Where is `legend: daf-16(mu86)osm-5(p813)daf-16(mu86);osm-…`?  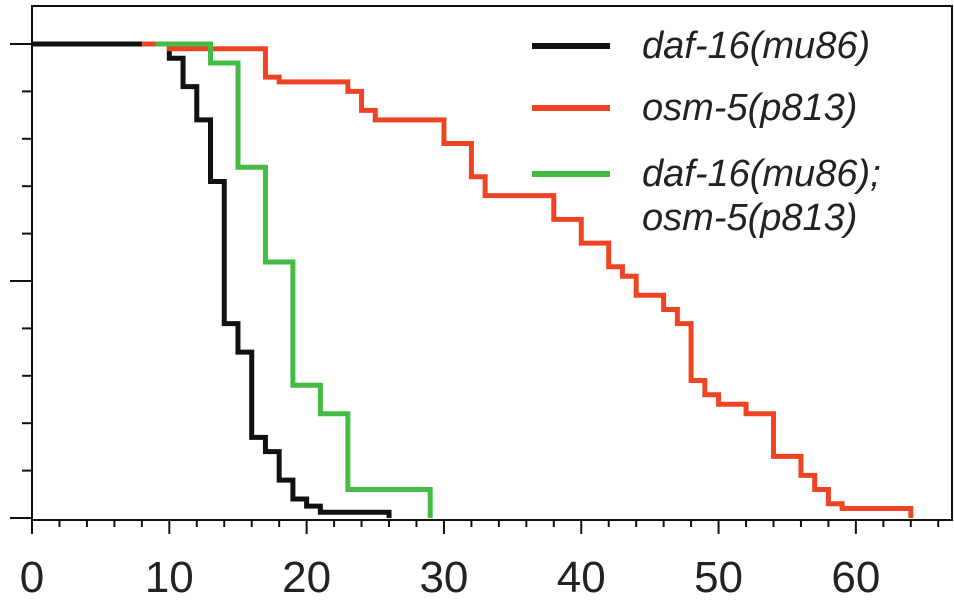
legend: daf-16(mu86)osm-5(p813)daf-16(mu86);osm-… is located at coordinates (706, 132).